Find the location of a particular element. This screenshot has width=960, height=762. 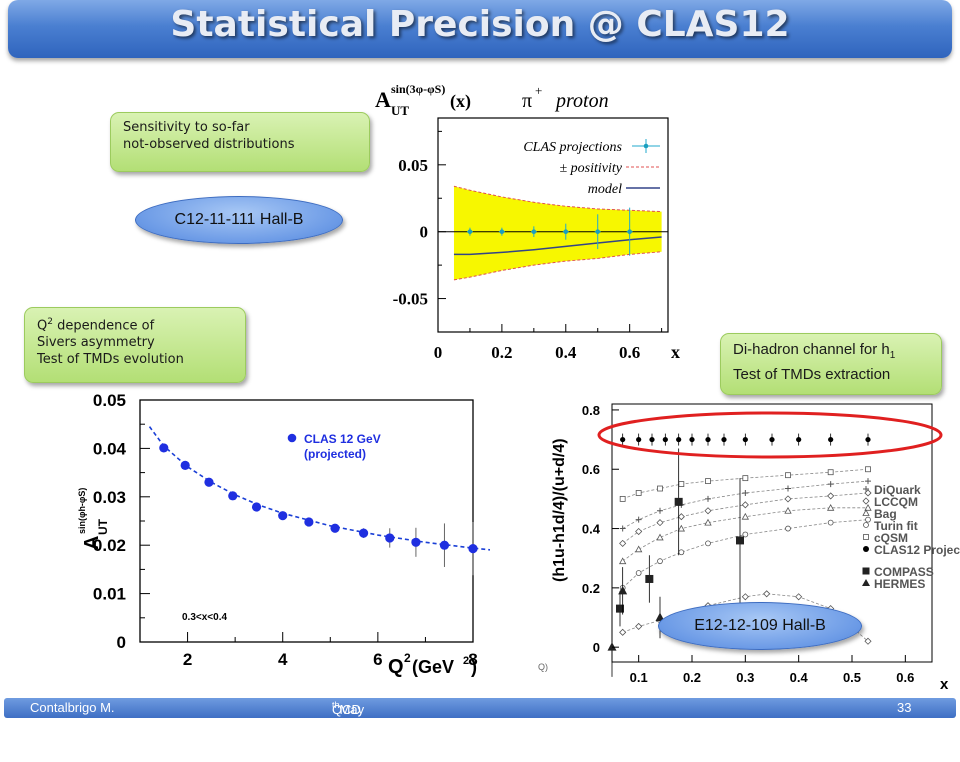

chart3-xtick-label: 0.2 is located at coordinates (692, 677).